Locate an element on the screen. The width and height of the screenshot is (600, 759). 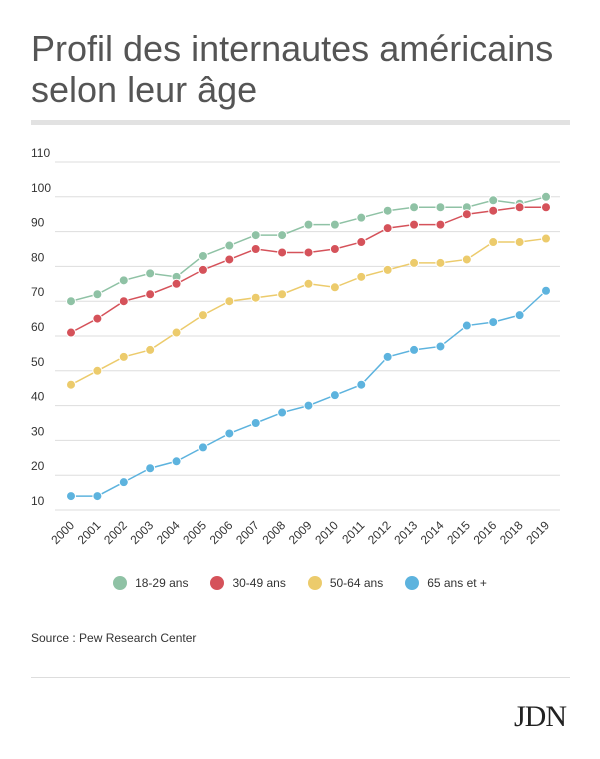
legend-label-18-29: 18-29 ans is located at coordinates (162, 583).